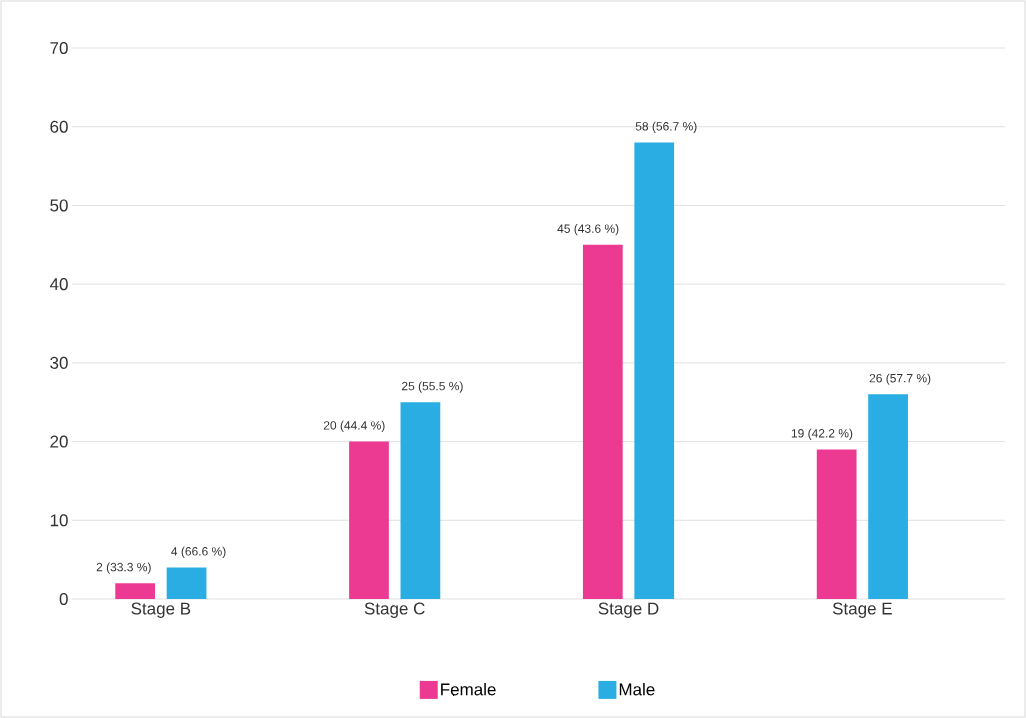 The height and width of the screenshot is (718, 1026). Describe the element at coordinates (354, 426) in the screenshot. I see `data-label: 20 (44.4 %)` at that location.